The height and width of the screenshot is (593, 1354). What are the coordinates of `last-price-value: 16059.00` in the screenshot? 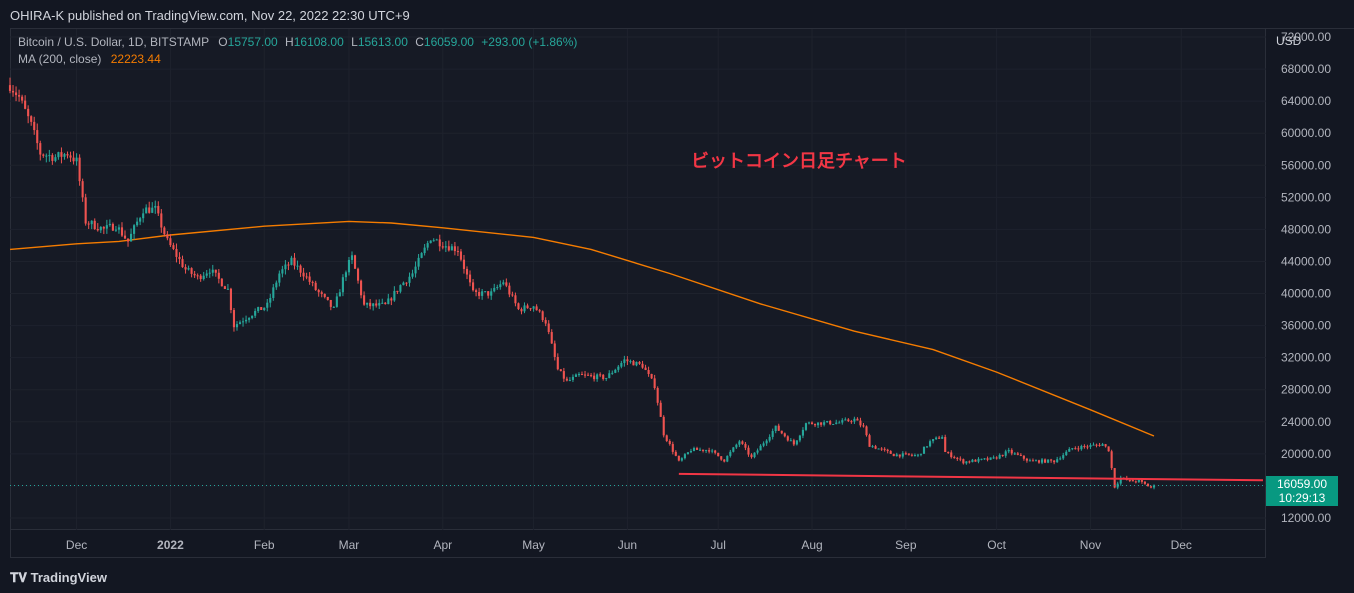 It's located at (1302, 484).